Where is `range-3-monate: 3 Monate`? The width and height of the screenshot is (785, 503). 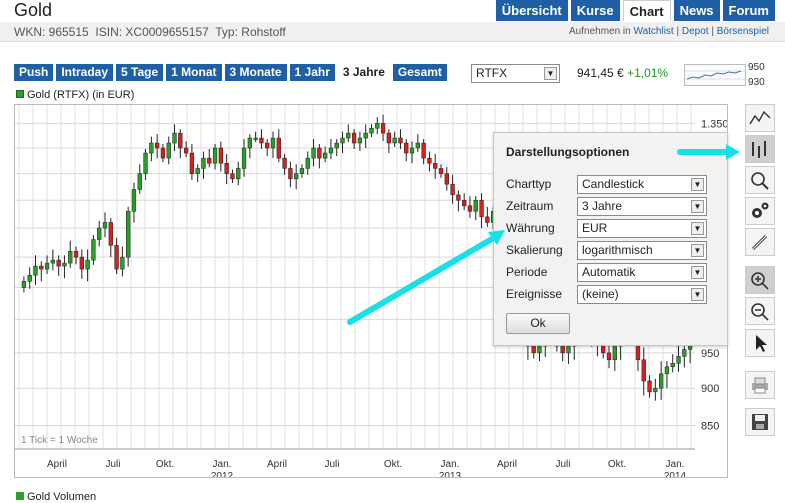 range-3-monate: 3 Monate is located at coordinates (255, 72).